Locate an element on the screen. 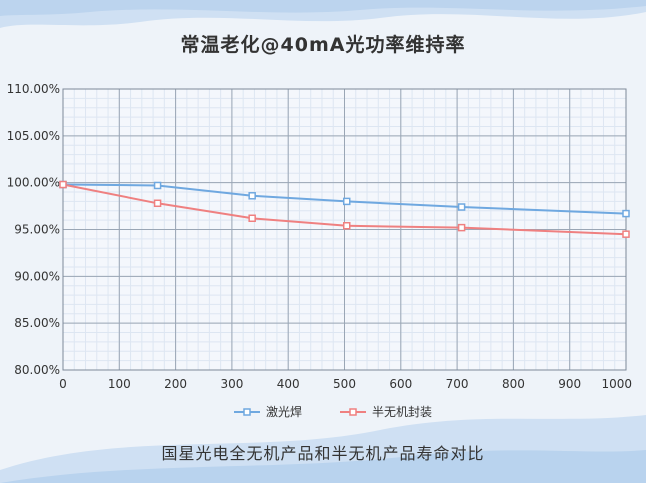 This screenshot has width=646, height=483. x-tick-label: 700 is located at coordinates (457, 384).